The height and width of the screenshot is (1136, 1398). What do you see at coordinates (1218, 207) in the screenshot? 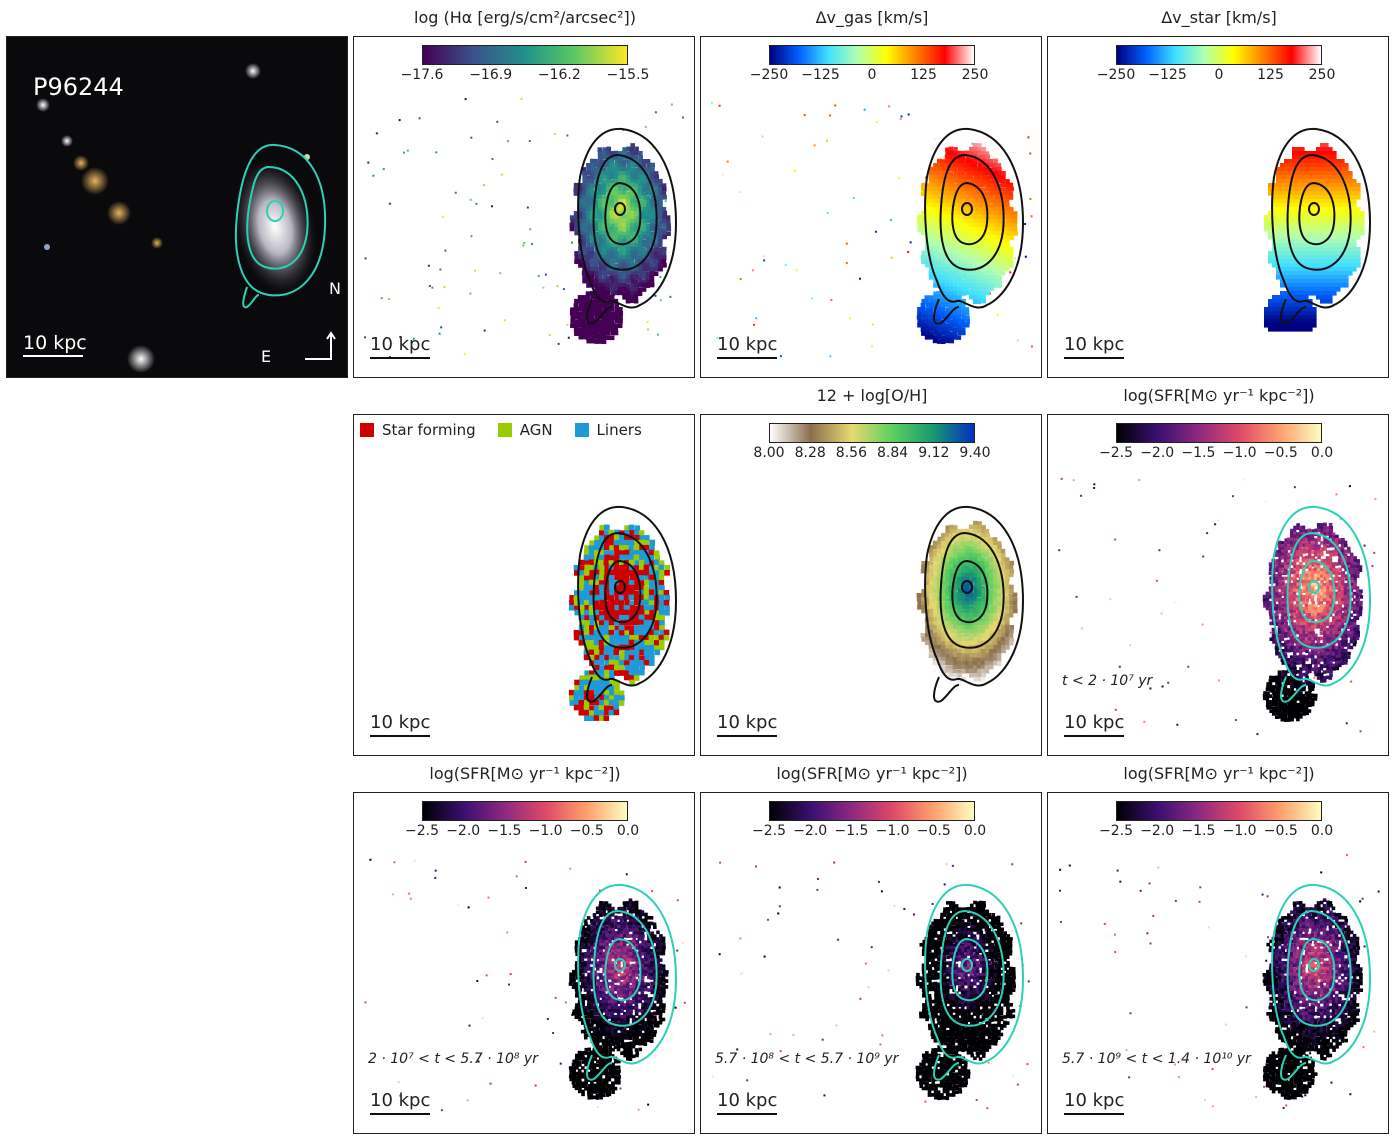
I see `vstar-map-panel: −250 −125 0 125 250 10 kpc` at bounding box center [1218, 207].